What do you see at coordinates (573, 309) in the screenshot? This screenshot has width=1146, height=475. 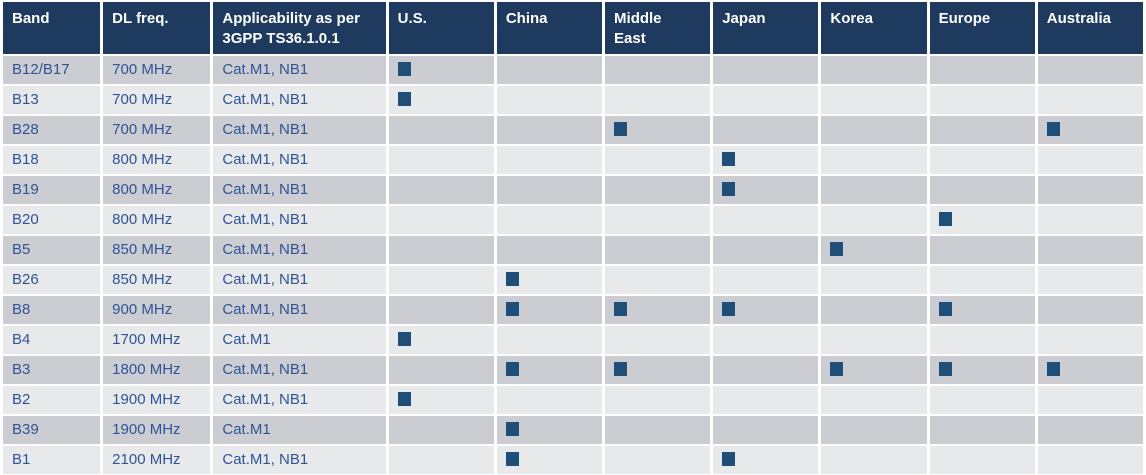 I see `table-row-b8: B8 900 MHz Cat.M1, NB1` at bounding box center [573, 309].